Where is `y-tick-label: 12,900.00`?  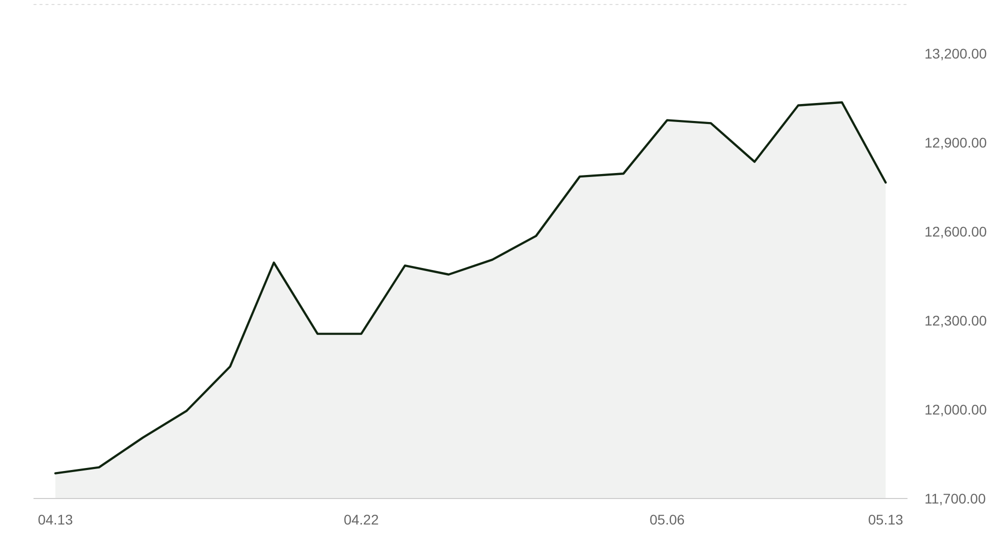
y-tick-label: 12,900.00 is located at coordinates (955, 142).